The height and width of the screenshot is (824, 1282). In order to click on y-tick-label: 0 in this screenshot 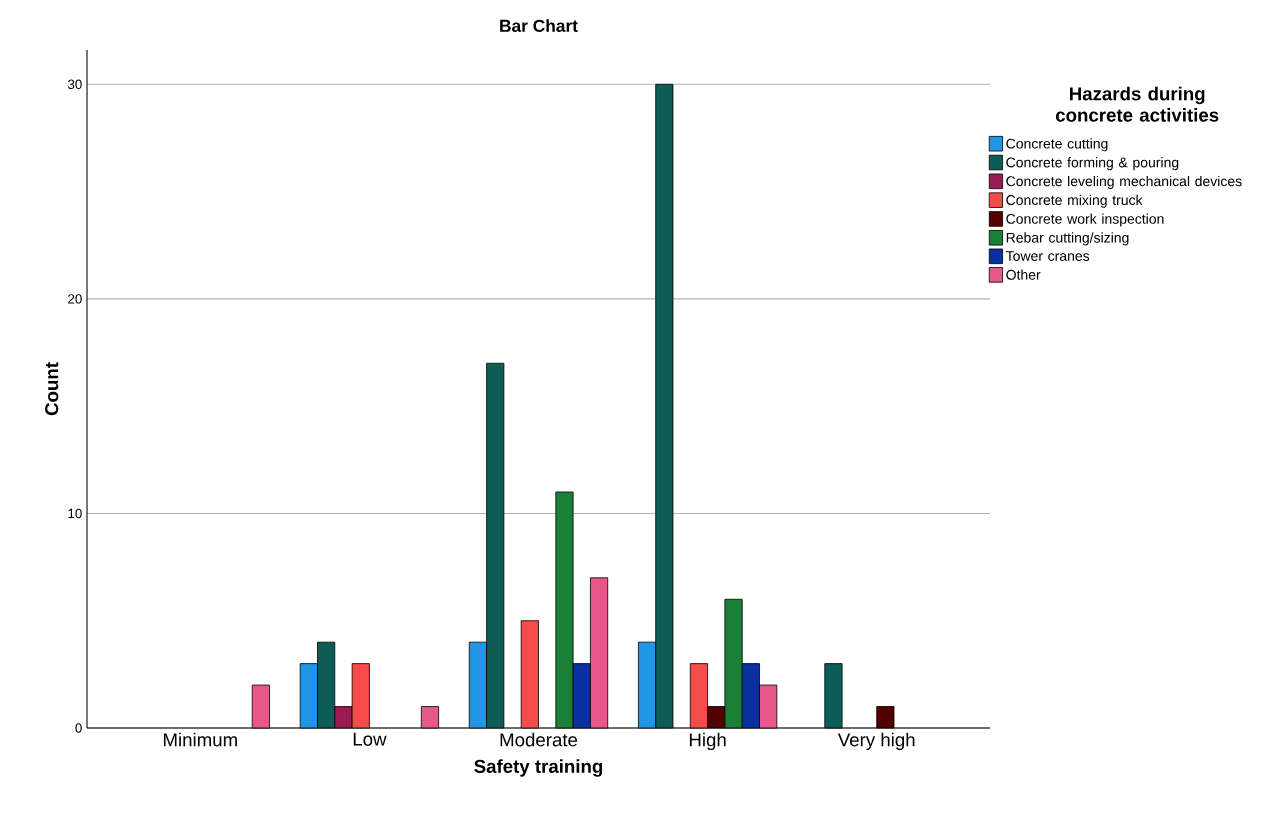, I will do `click(78, 728)`.